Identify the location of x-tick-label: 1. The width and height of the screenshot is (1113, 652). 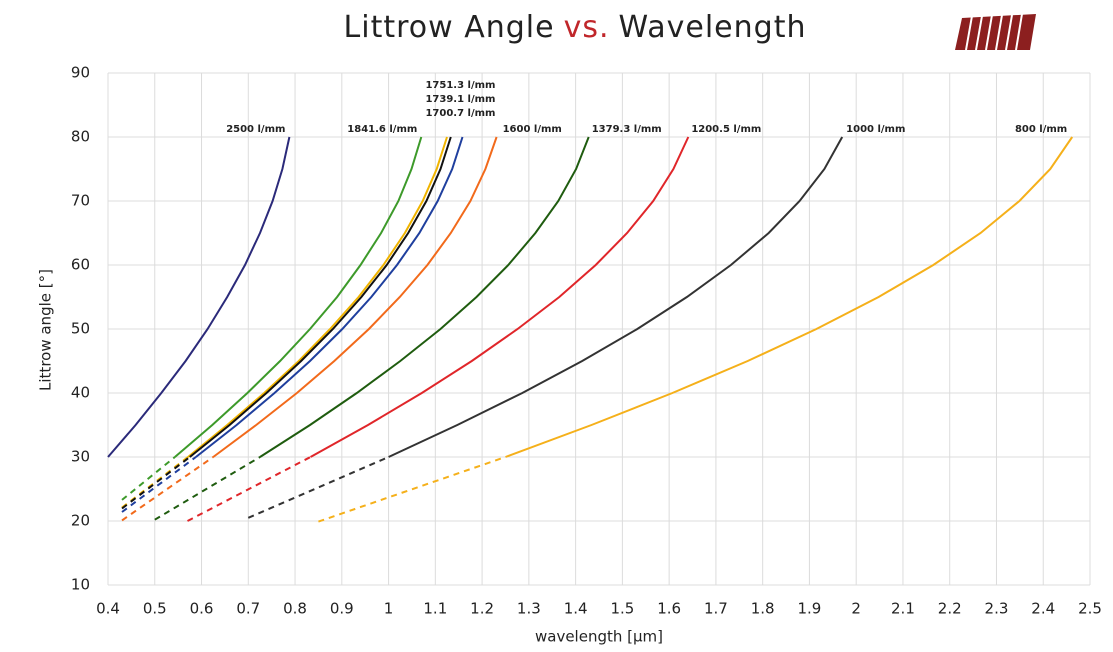
(389, 609).